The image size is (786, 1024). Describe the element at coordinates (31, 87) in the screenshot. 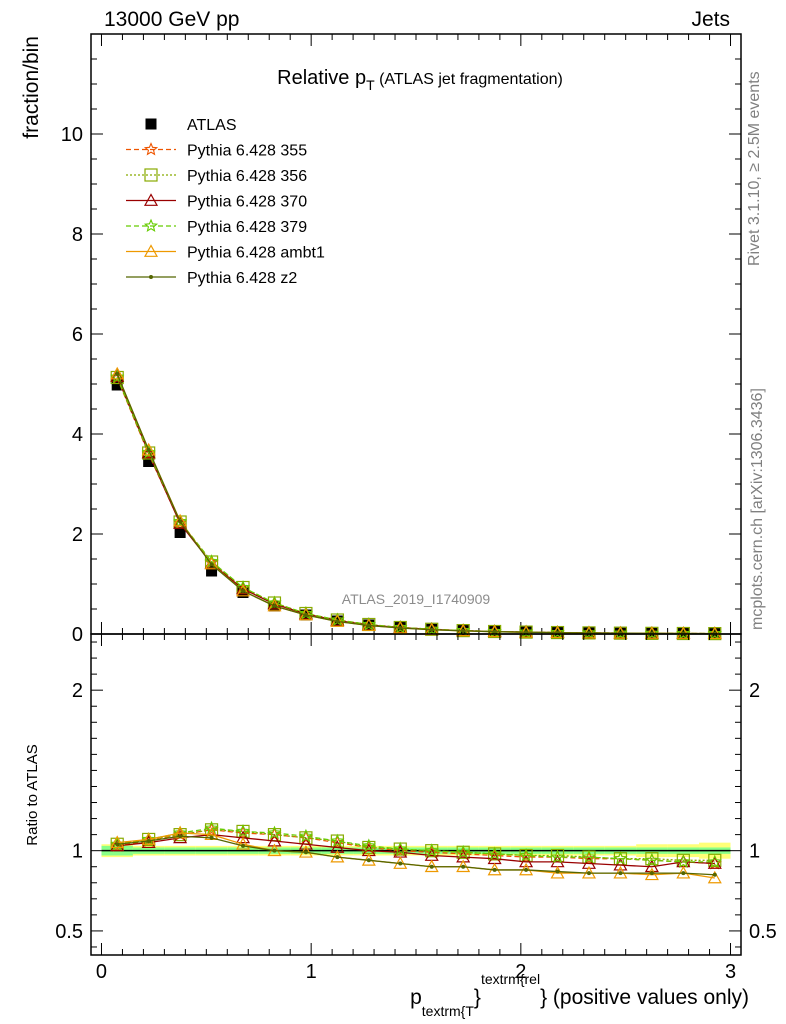

I see `y-axis-label: fraction/bin` at that location.